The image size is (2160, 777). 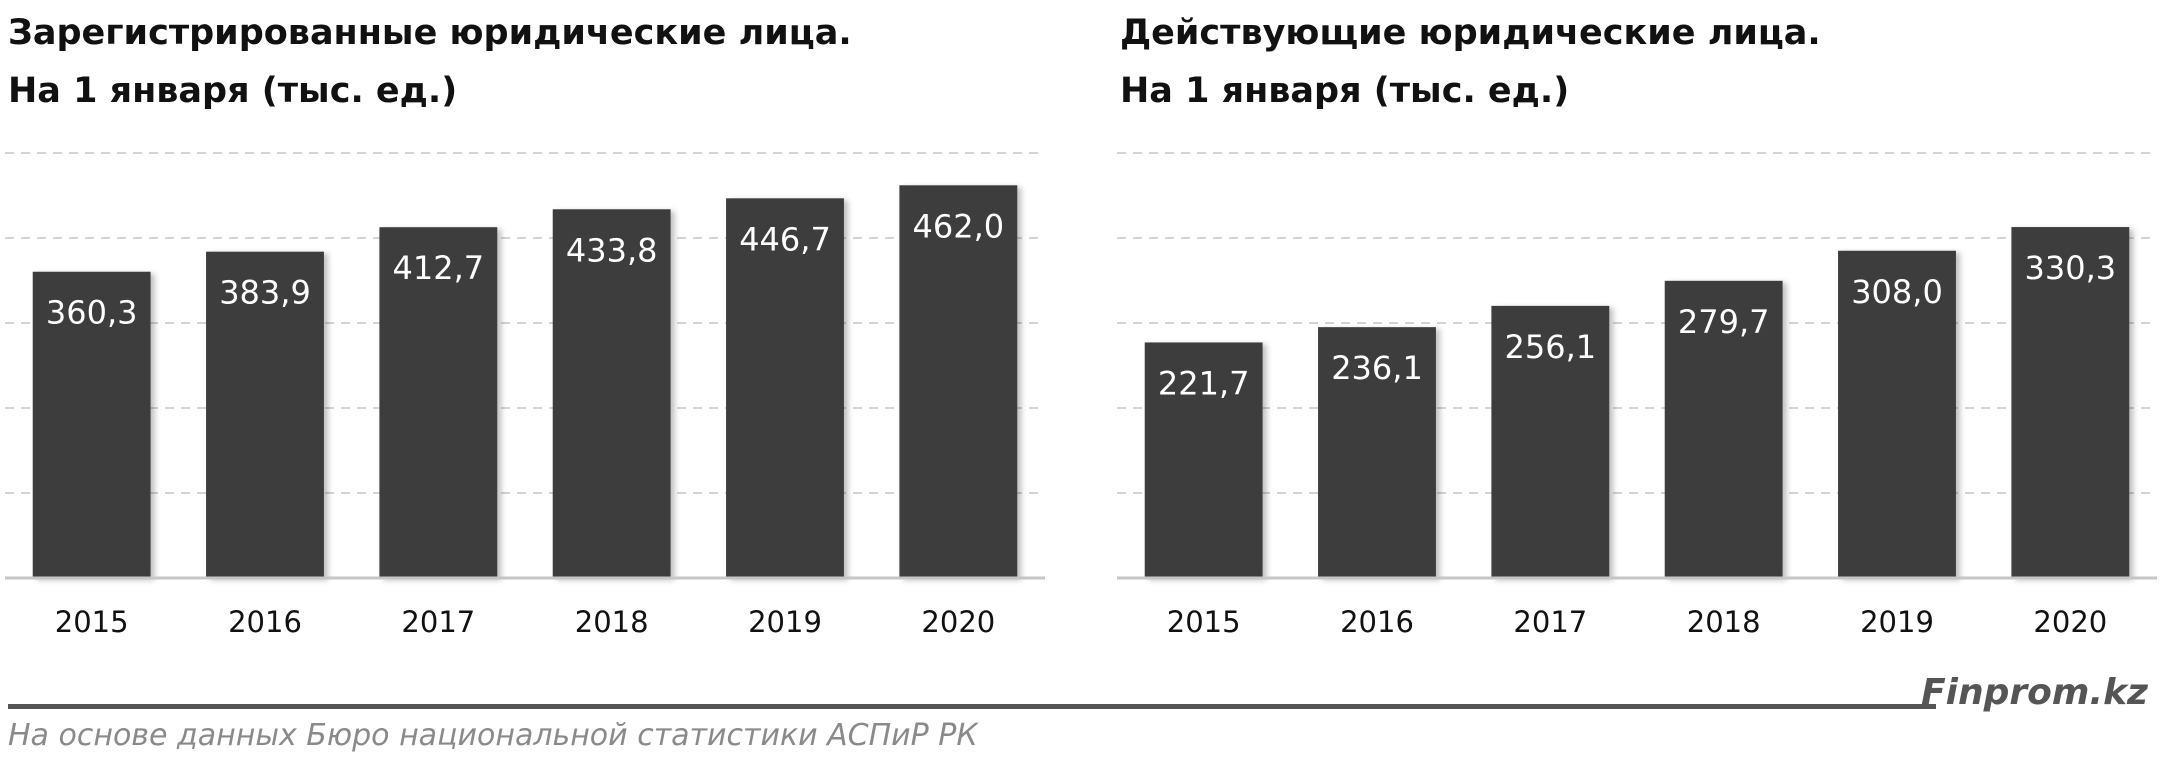 What do you see at coordinates (430, 33) in the screenshot?
I see `chart-title-line-1: Зарегистрированные юридические лица.` at bounding box center [430, 33].